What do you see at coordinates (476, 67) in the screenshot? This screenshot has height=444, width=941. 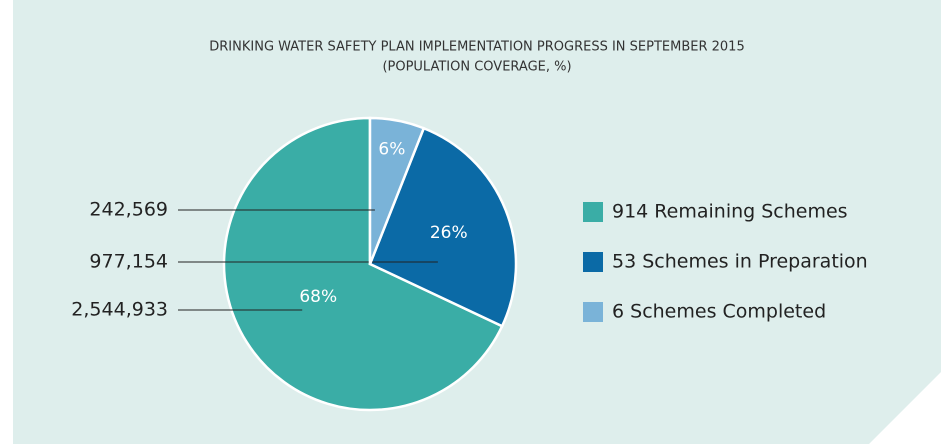 I see `chart-subtitle: (POPULATION COVERAGE, %)` at bounding box center [476, 67].